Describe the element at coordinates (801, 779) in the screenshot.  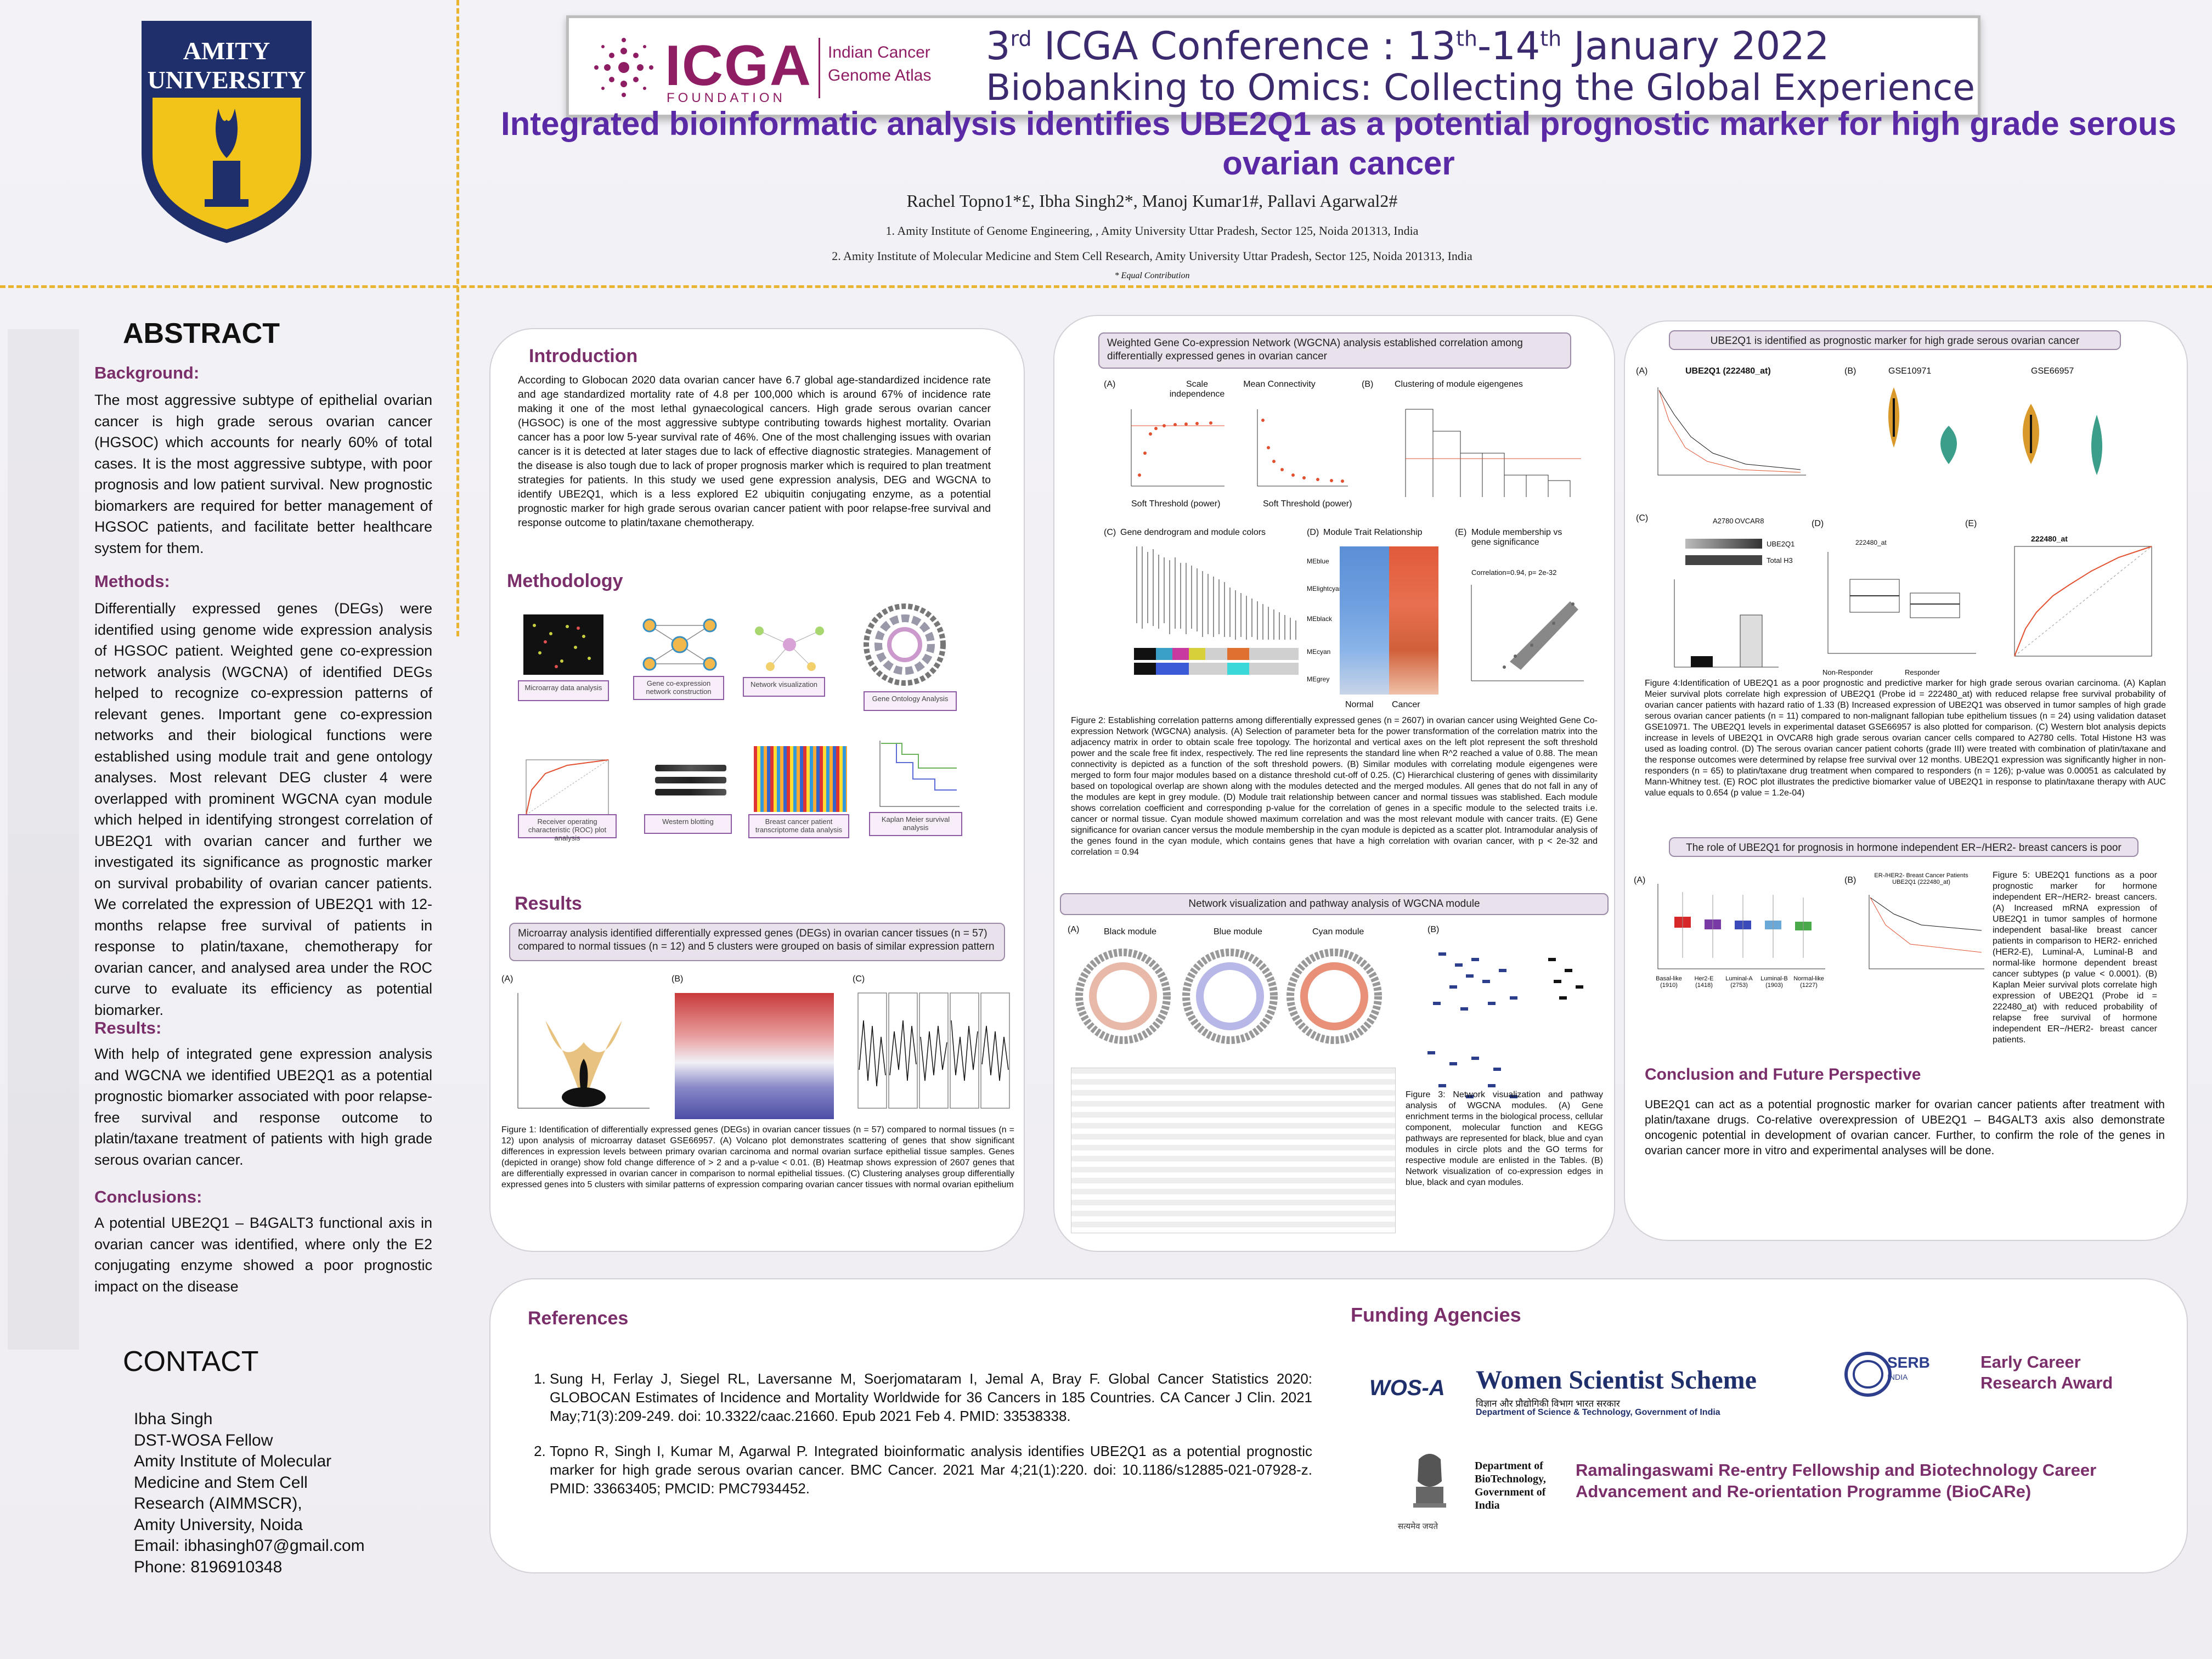
I see `heatmap-image` at that location.